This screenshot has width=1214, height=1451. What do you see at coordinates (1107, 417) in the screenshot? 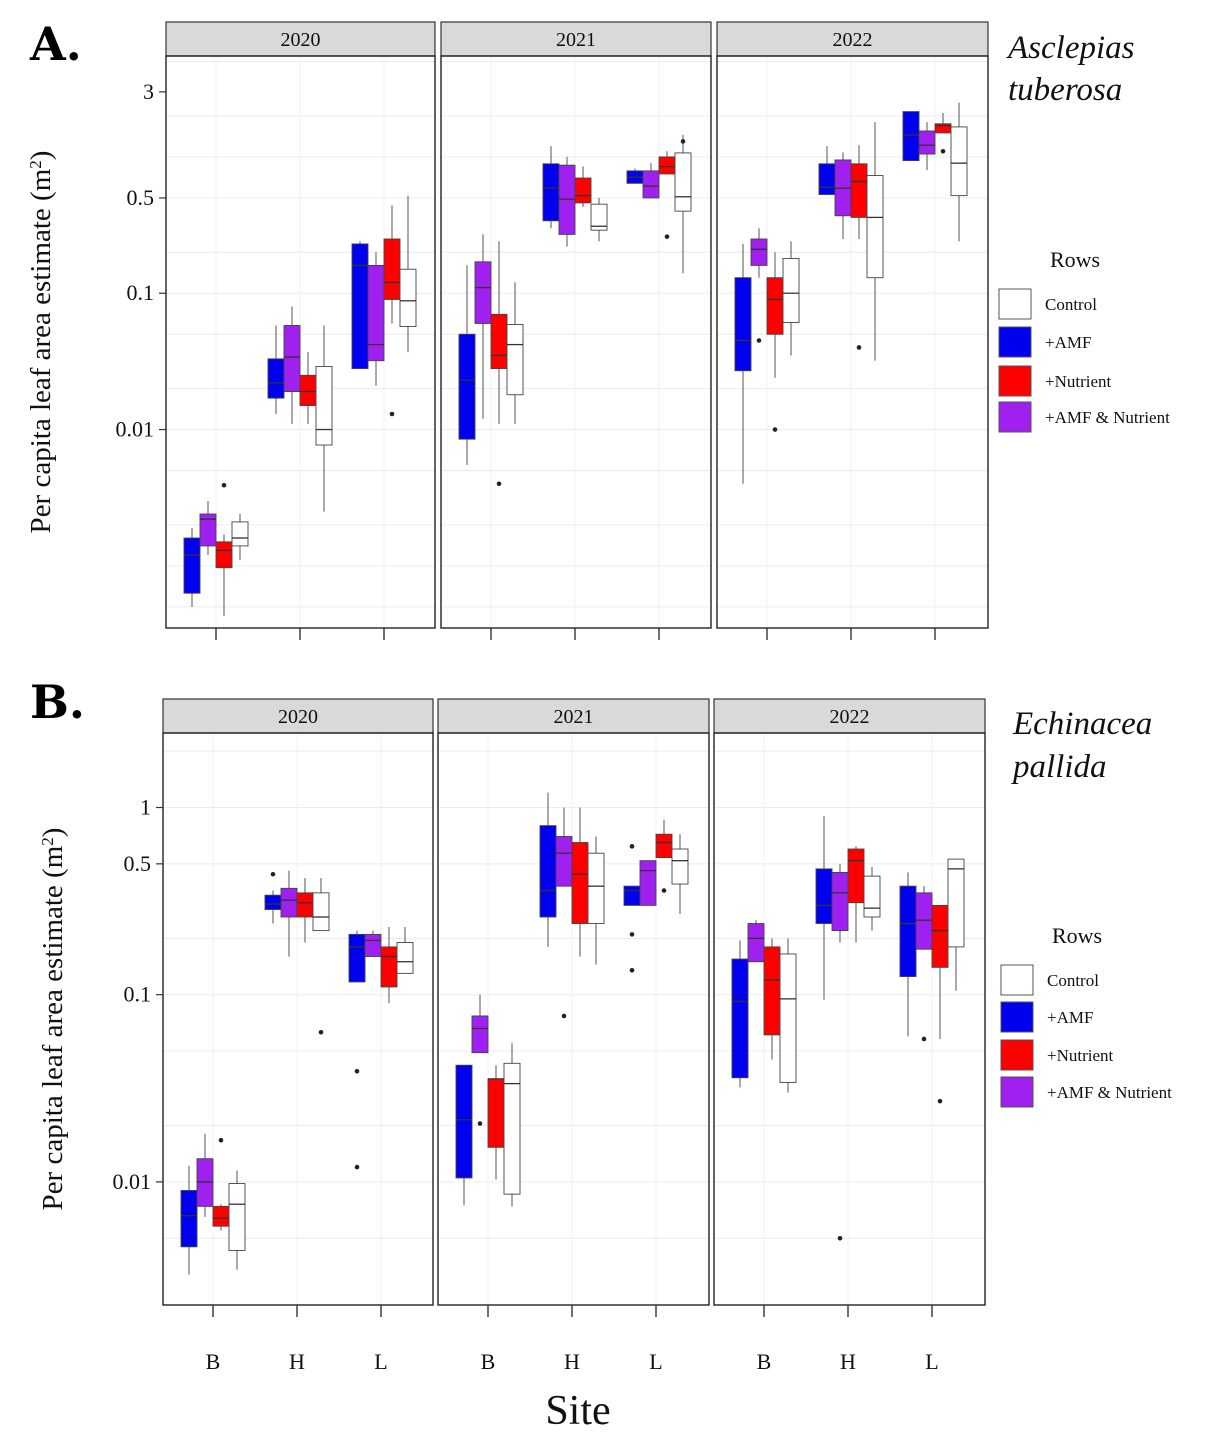
I see `legend-label: +AMF & Nutrient` at bounding box center [1107, 417].